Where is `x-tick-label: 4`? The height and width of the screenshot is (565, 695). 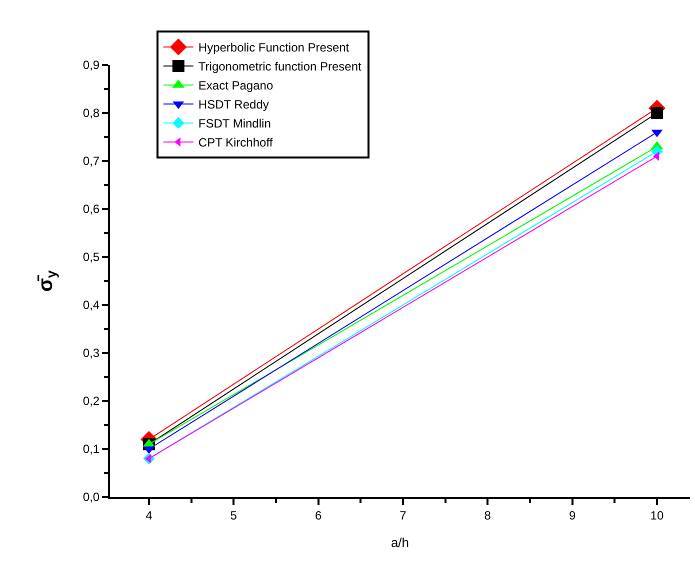 x-tick-label: 4 is located at coordinates (149, 515).